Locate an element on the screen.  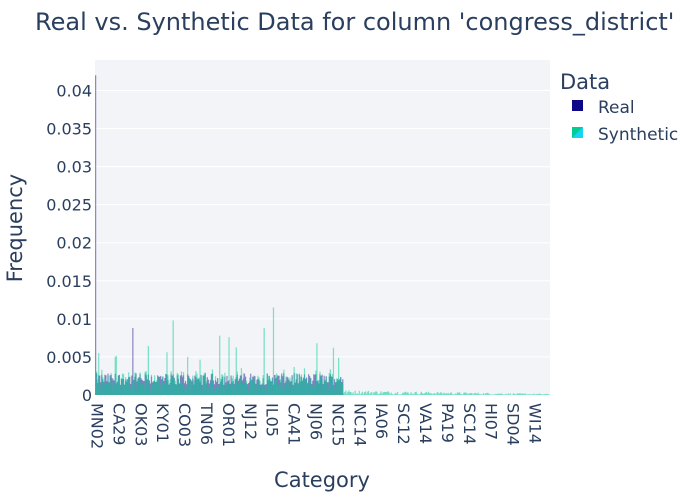
legend-label-synthetic: Synthetic is located at coordinates (638, 135).